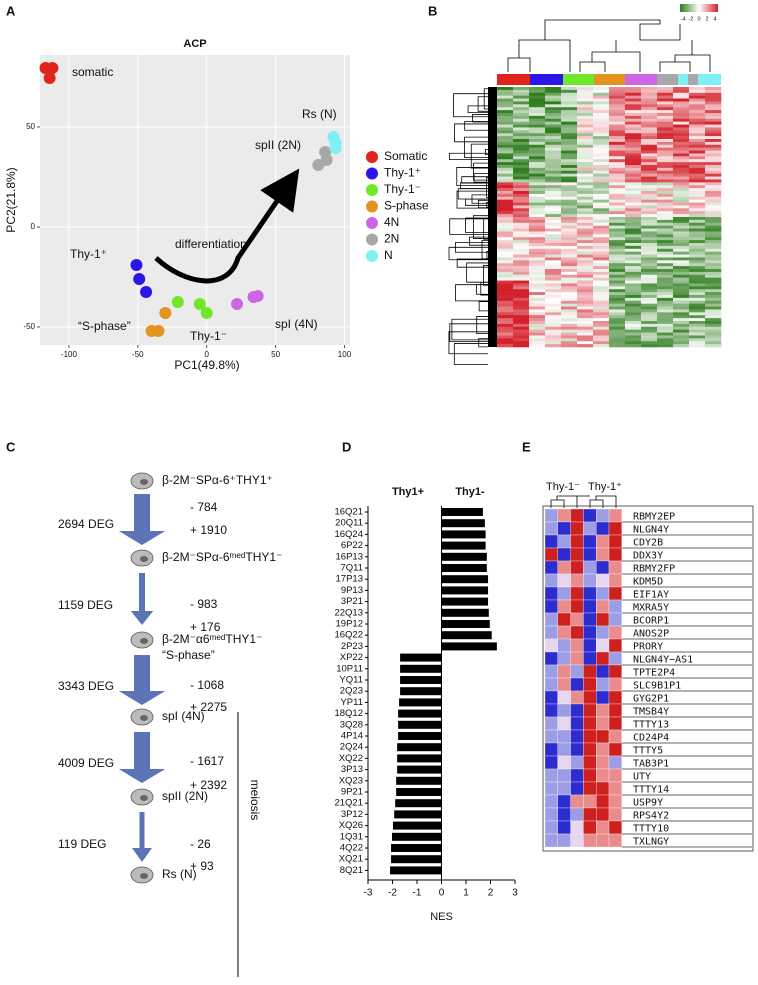  What do you see at coordinates (352, 590) in the screenshot?
I see `y-tick-label: 9P13` at bounding box center [352, 590].